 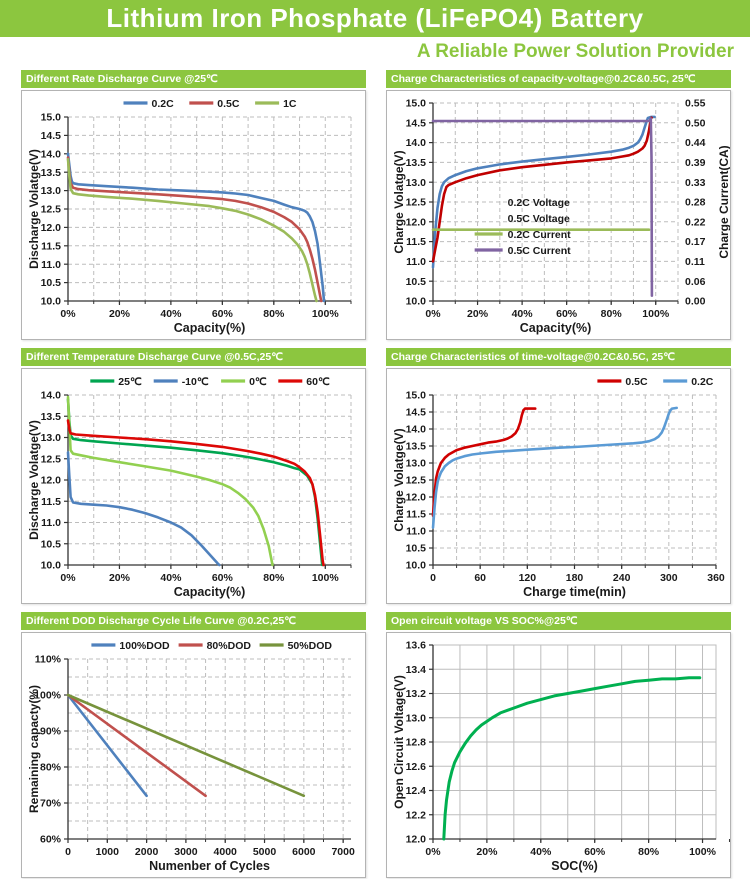 I want to click on page-subtitle: A Reliable Power Solution Provider, so click(x=575, y=51).